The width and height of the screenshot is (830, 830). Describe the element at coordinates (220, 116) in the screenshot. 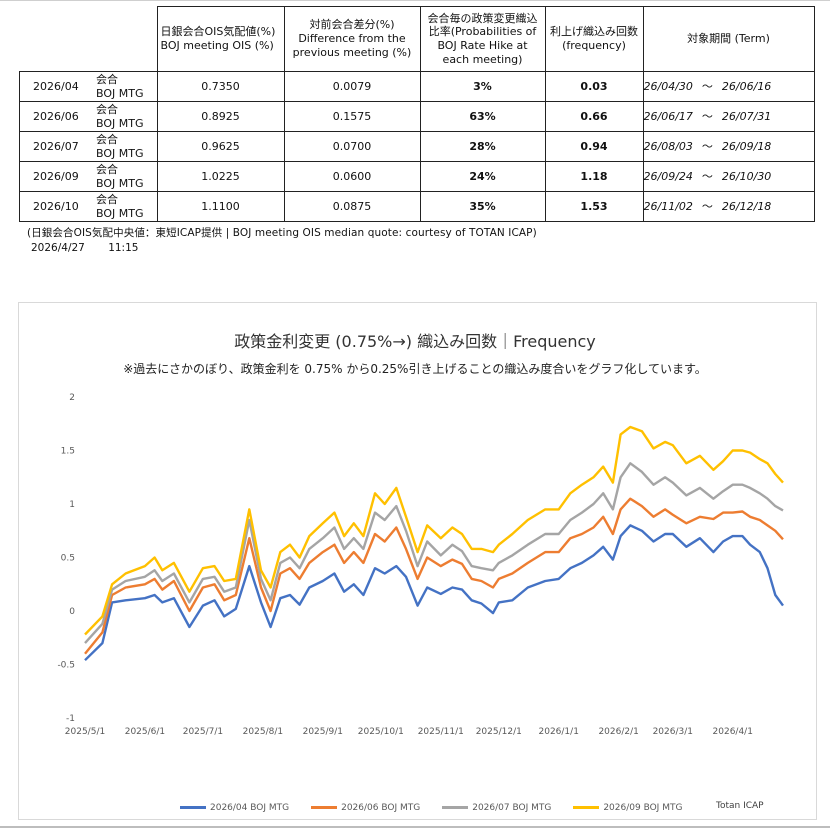

I see `ois-value: 0.8925` at that location.